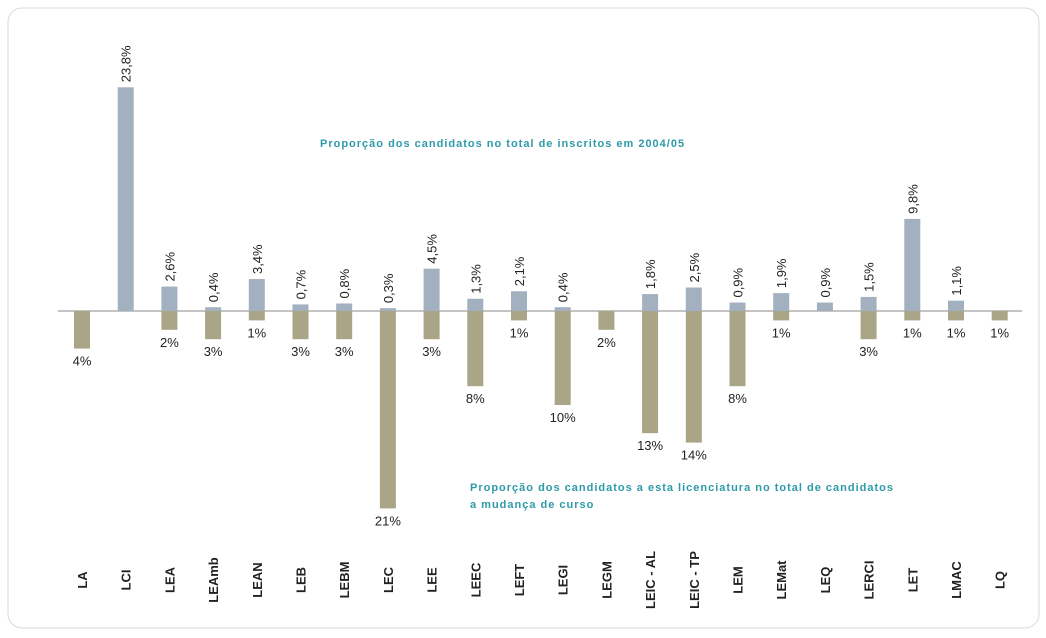 This screenshot has width=1046, height=638. I want to click on x-tick-label: LQ, so click(1000, 580).